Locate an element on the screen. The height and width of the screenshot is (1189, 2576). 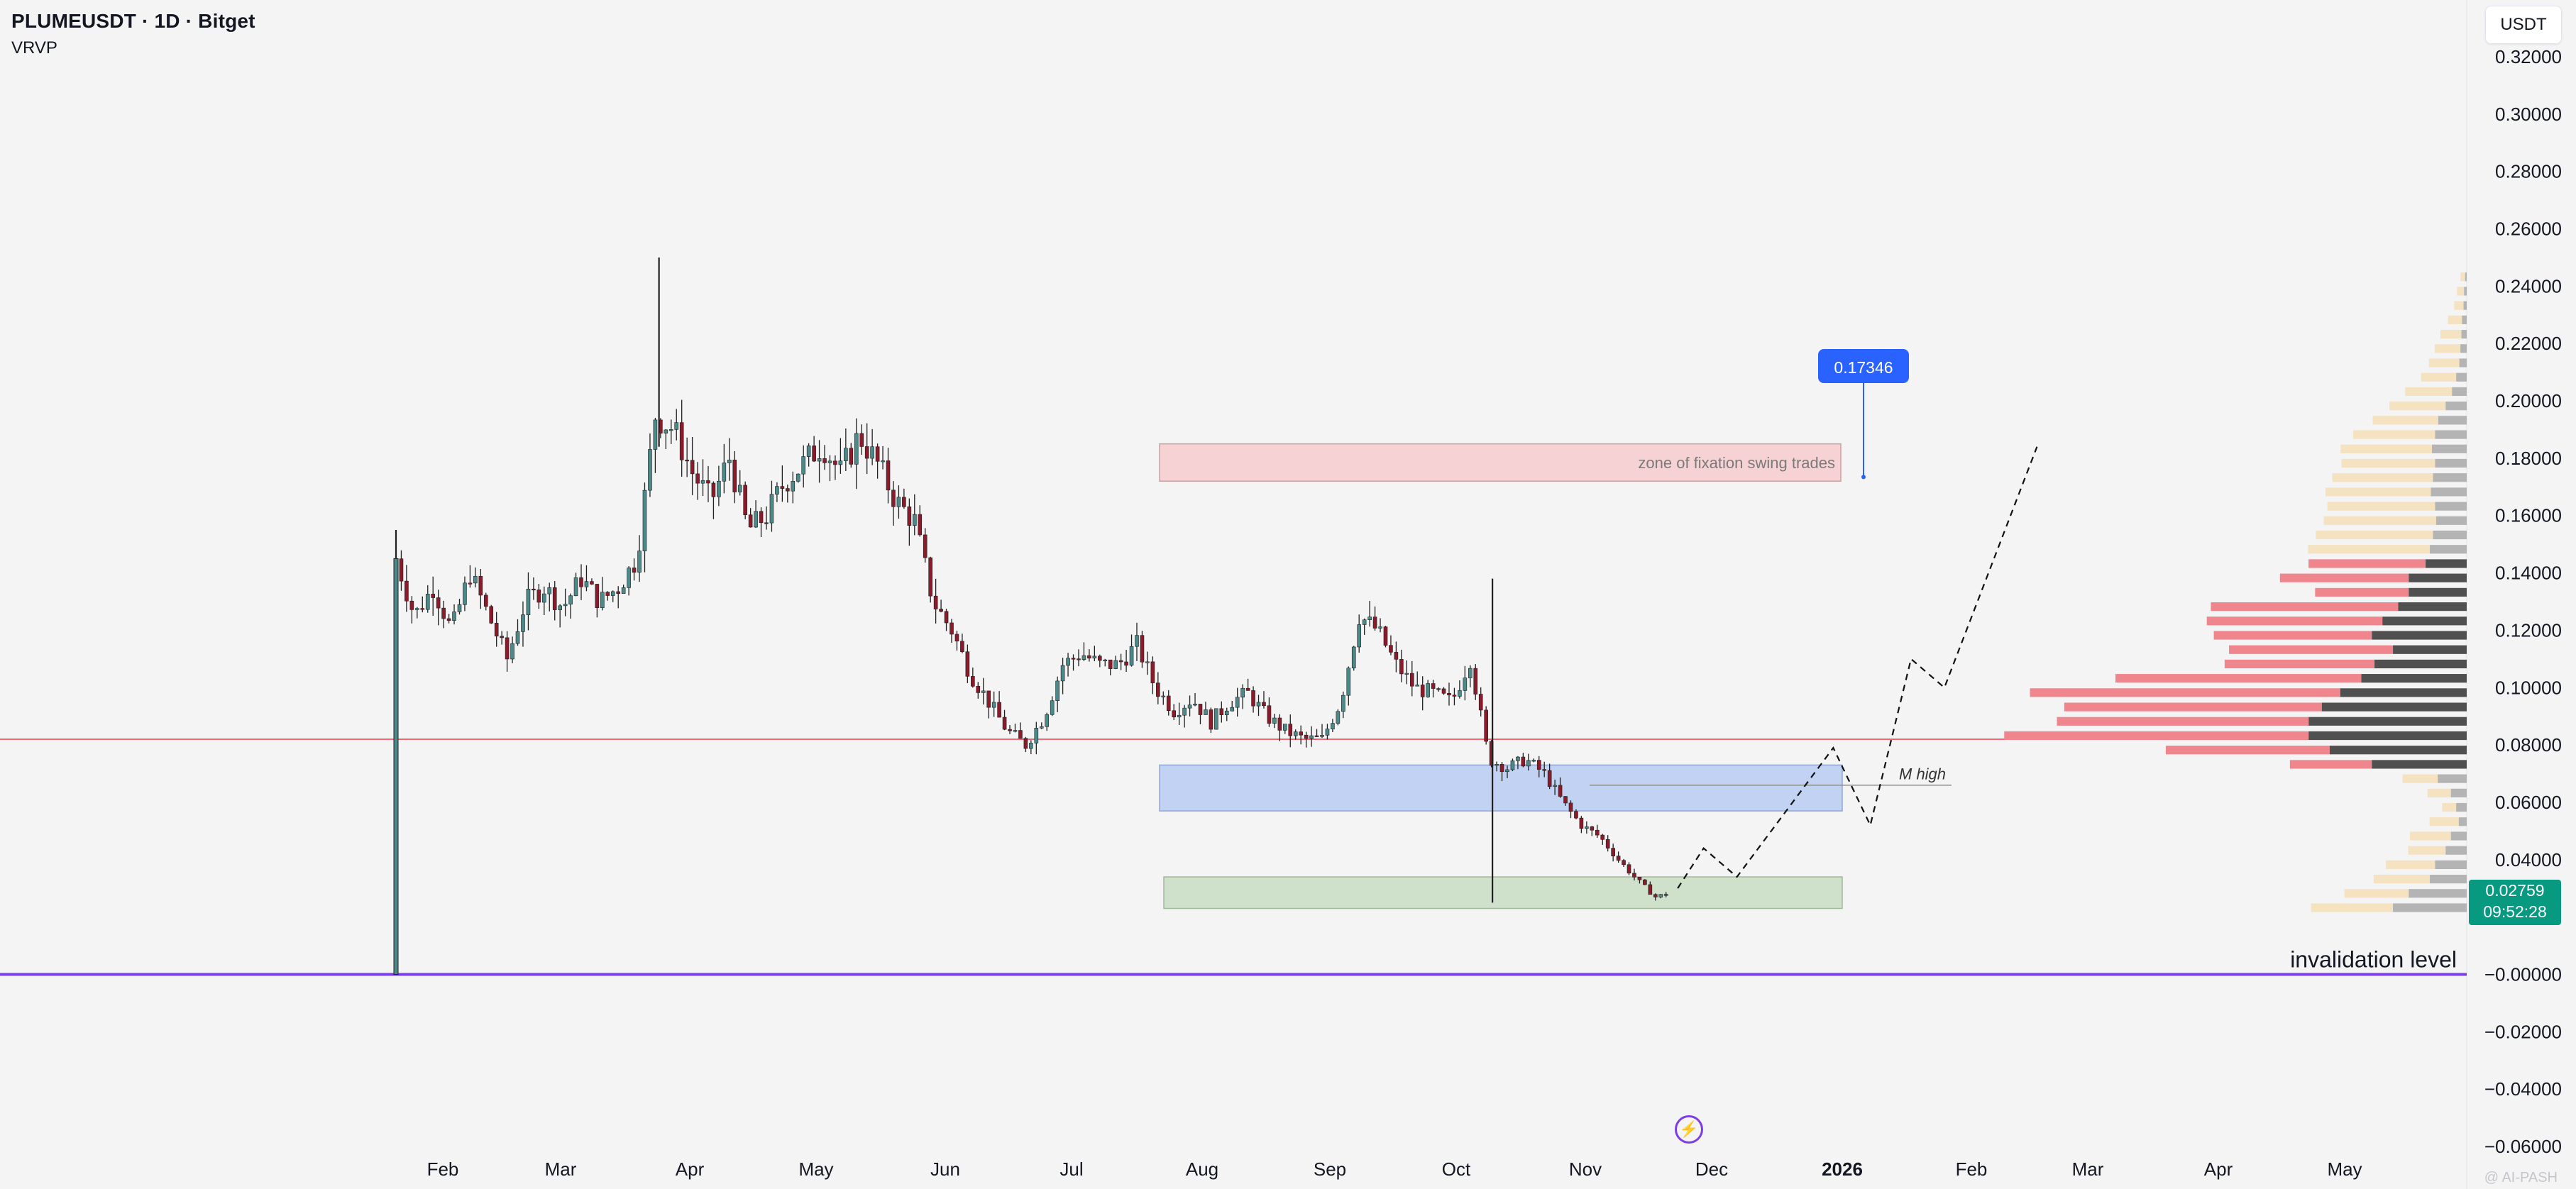
indicator-label: VRVP is located at coordinates (34, 48).